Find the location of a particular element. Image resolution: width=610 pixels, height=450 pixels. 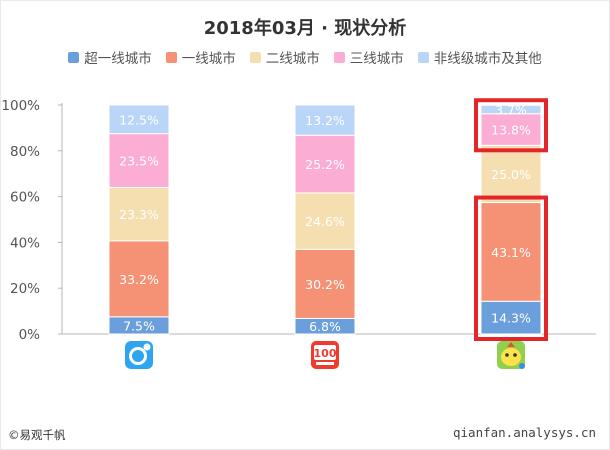

legend-item: 二线城市 is located at coordinates (284, 57).